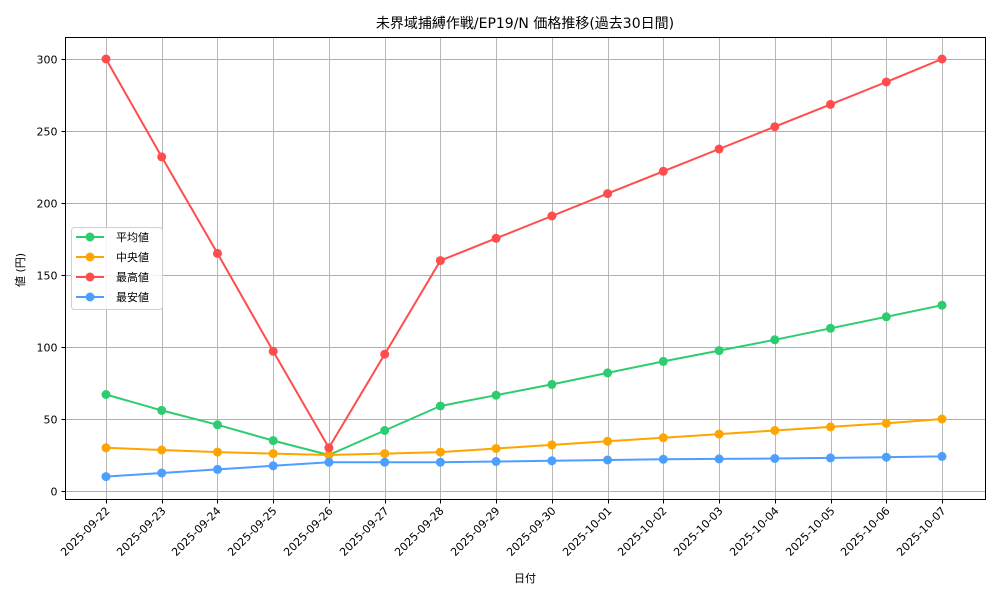 Image resolution: width=1000 pixels, height=600 pixels. I want to click on x-tick-label: 2025-09-29, so click(475, 531).